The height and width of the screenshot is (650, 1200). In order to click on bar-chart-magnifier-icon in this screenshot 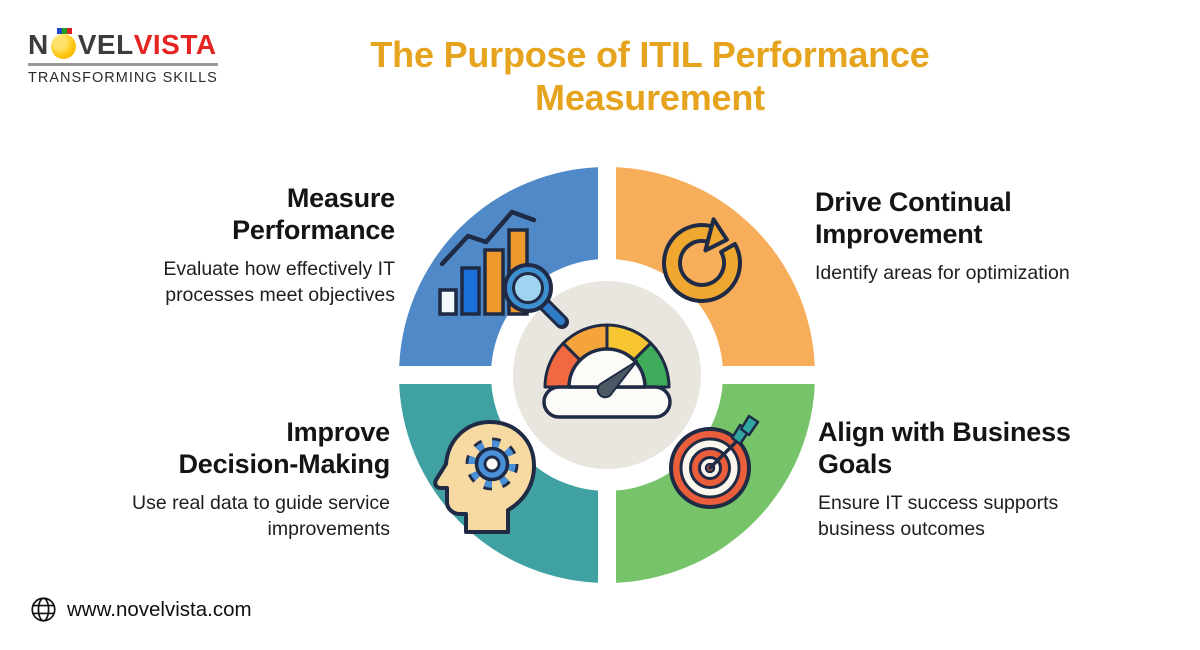, I will do `click(503, 269)`.